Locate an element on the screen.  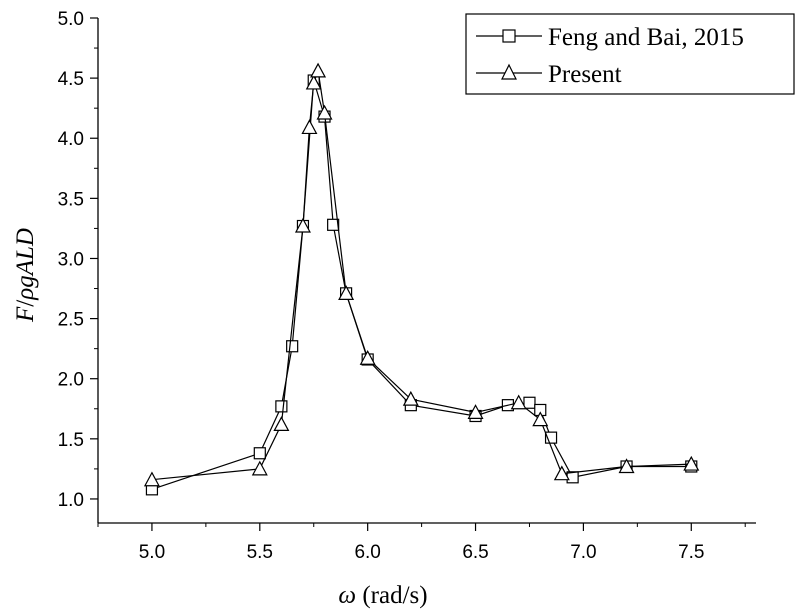
y-tick-label: 2.0 is located at coordinates (71, 380).